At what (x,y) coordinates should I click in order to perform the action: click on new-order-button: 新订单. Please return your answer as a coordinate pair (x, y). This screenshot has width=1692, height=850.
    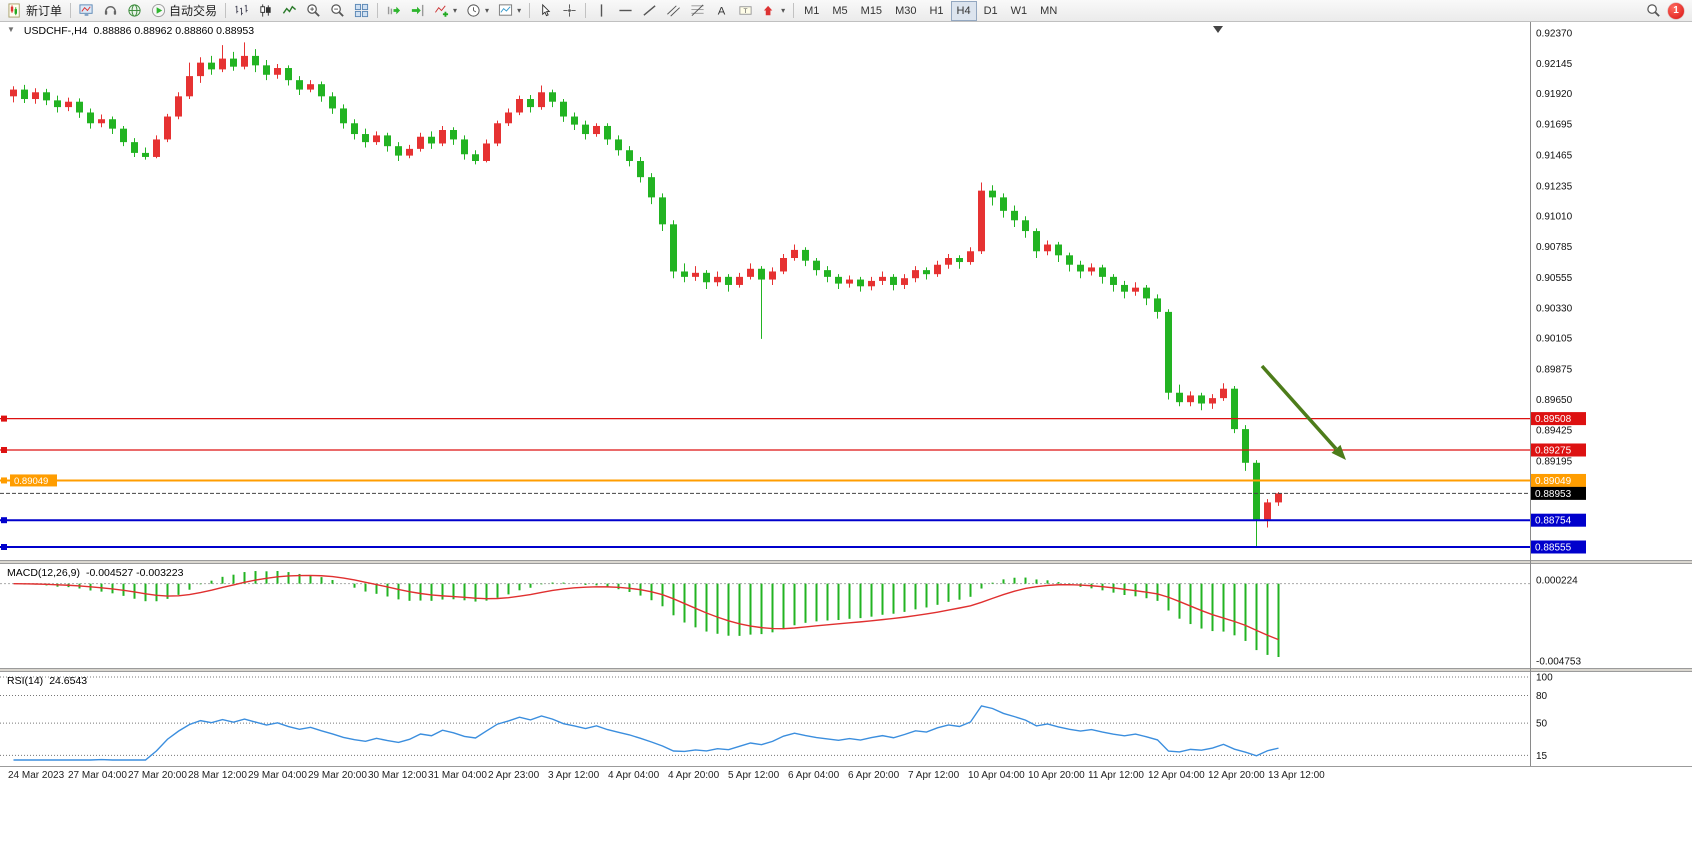
    Looking at the image, I should click on (35, 11).